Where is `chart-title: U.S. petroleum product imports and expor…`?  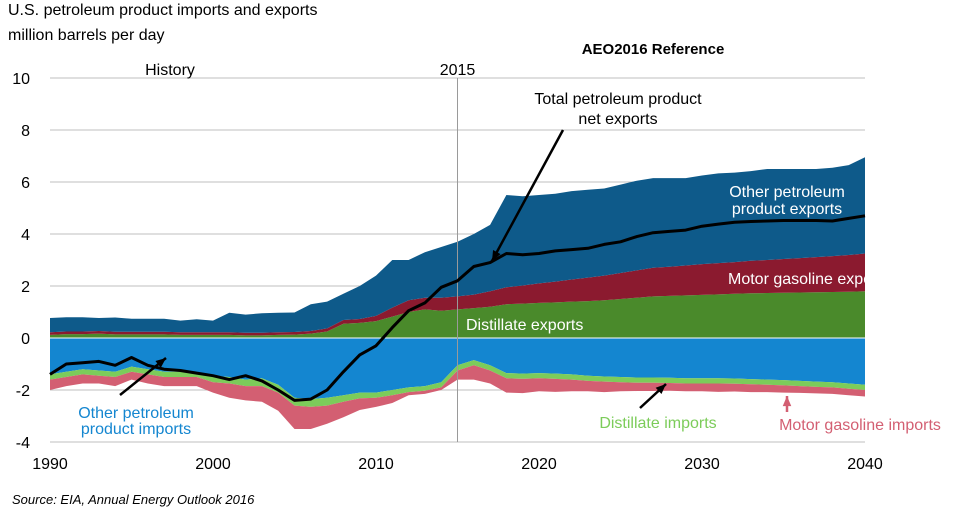 chart-title: U.S. petroleum product imports and expor… is located at coordinates (163, 10).